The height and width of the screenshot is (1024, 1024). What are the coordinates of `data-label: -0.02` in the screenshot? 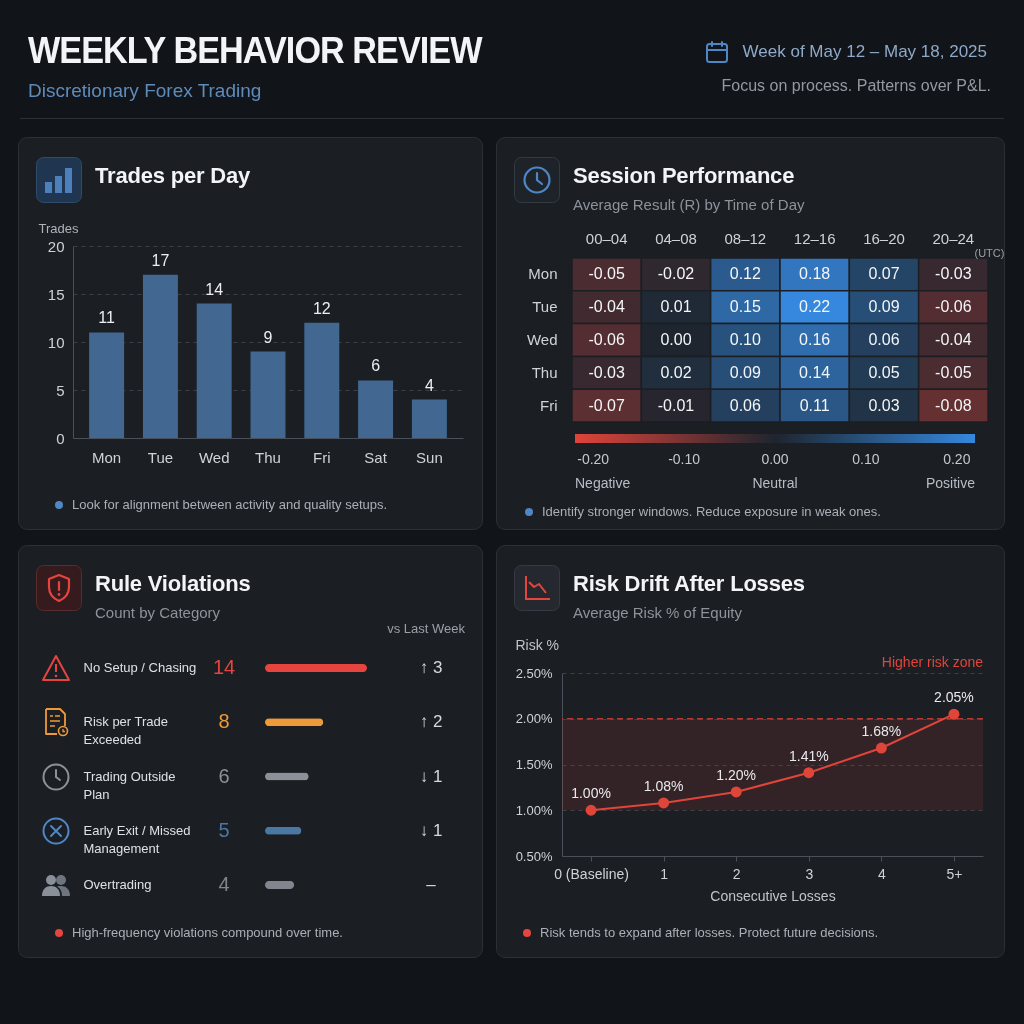 It's located at (676, 274).